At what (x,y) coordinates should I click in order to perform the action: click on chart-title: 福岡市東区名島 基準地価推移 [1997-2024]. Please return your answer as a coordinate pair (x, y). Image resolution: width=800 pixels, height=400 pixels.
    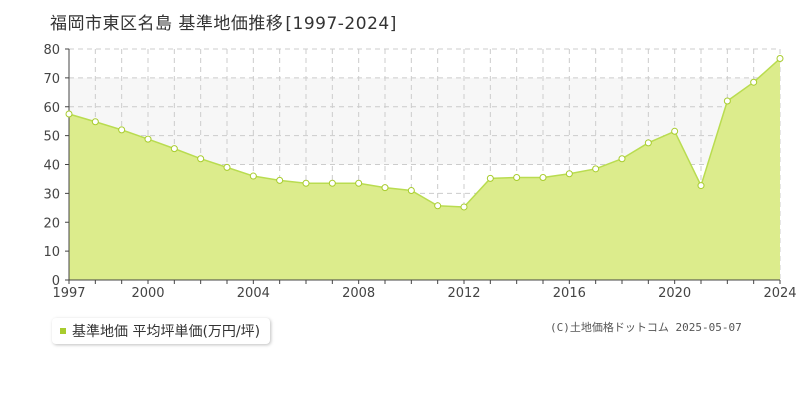
    Looking at the image, I should click on (223, 21).